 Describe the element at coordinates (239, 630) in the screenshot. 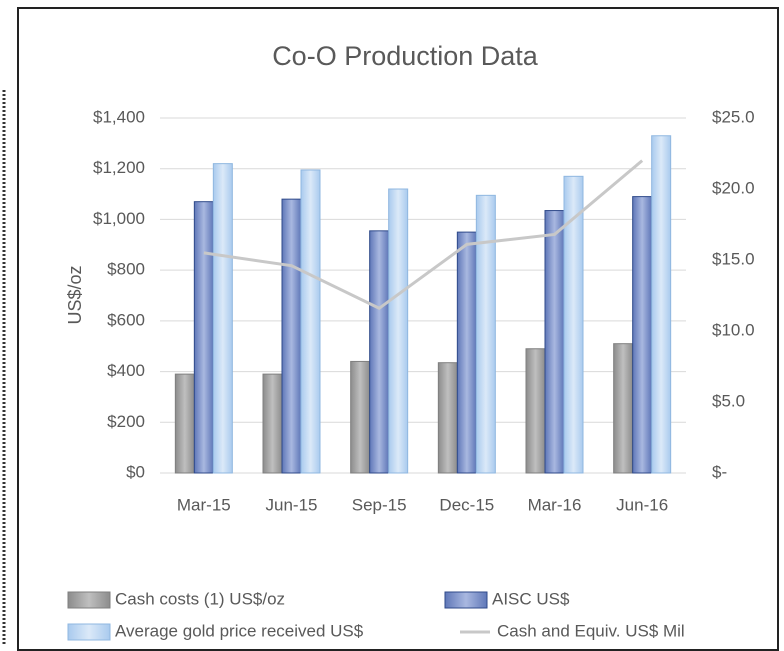

I see `legend-label: Average gold price received US$` at that location.